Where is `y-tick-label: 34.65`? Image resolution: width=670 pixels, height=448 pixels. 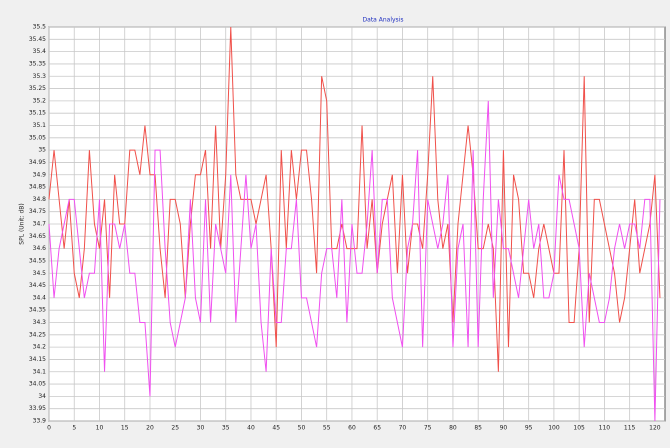 y-tick-label: 34.65 is located at coordinates (37, 236).